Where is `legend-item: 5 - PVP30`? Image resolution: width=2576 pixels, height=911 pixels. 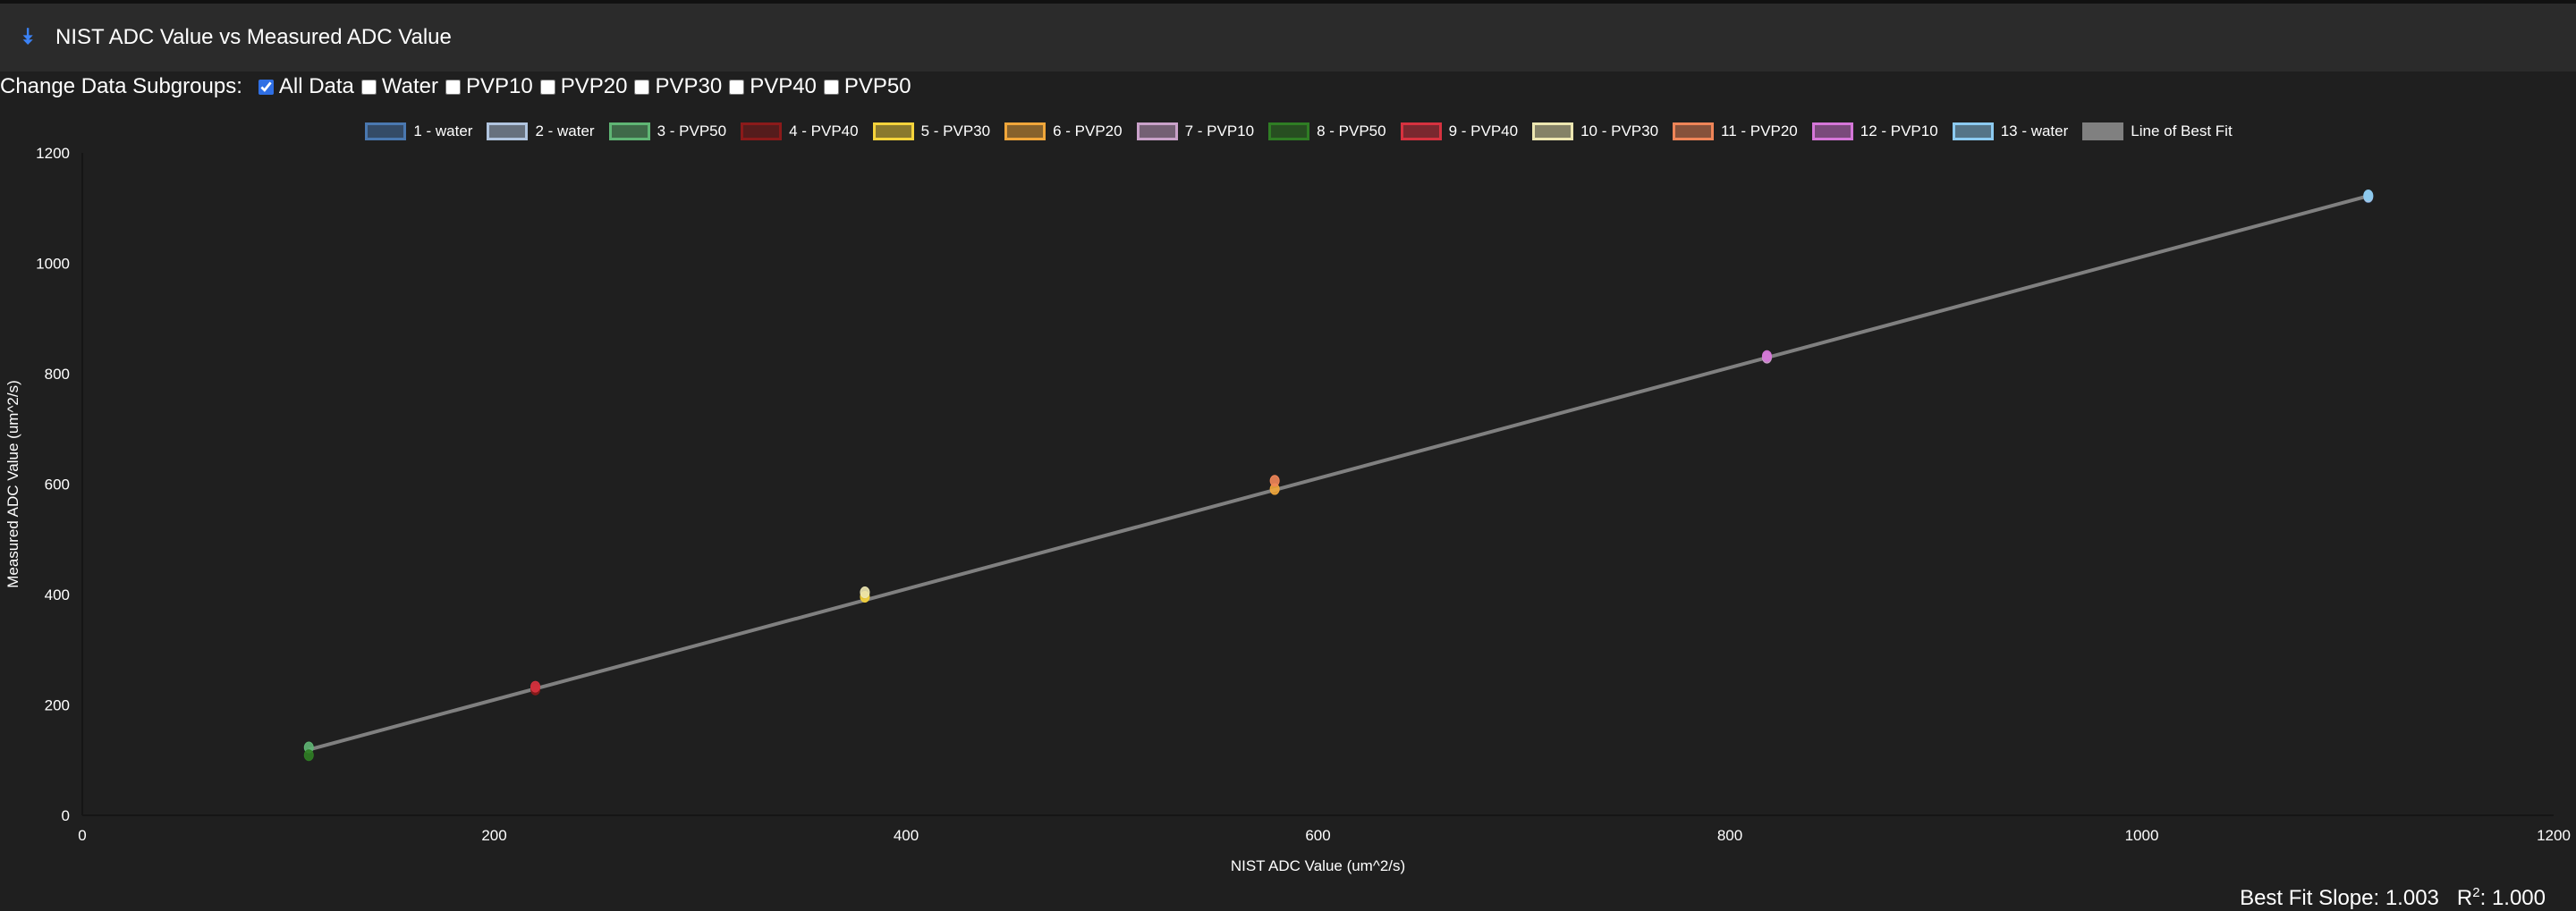
legend-item: 5 - PVP30 is located at coordinates (931, 131).